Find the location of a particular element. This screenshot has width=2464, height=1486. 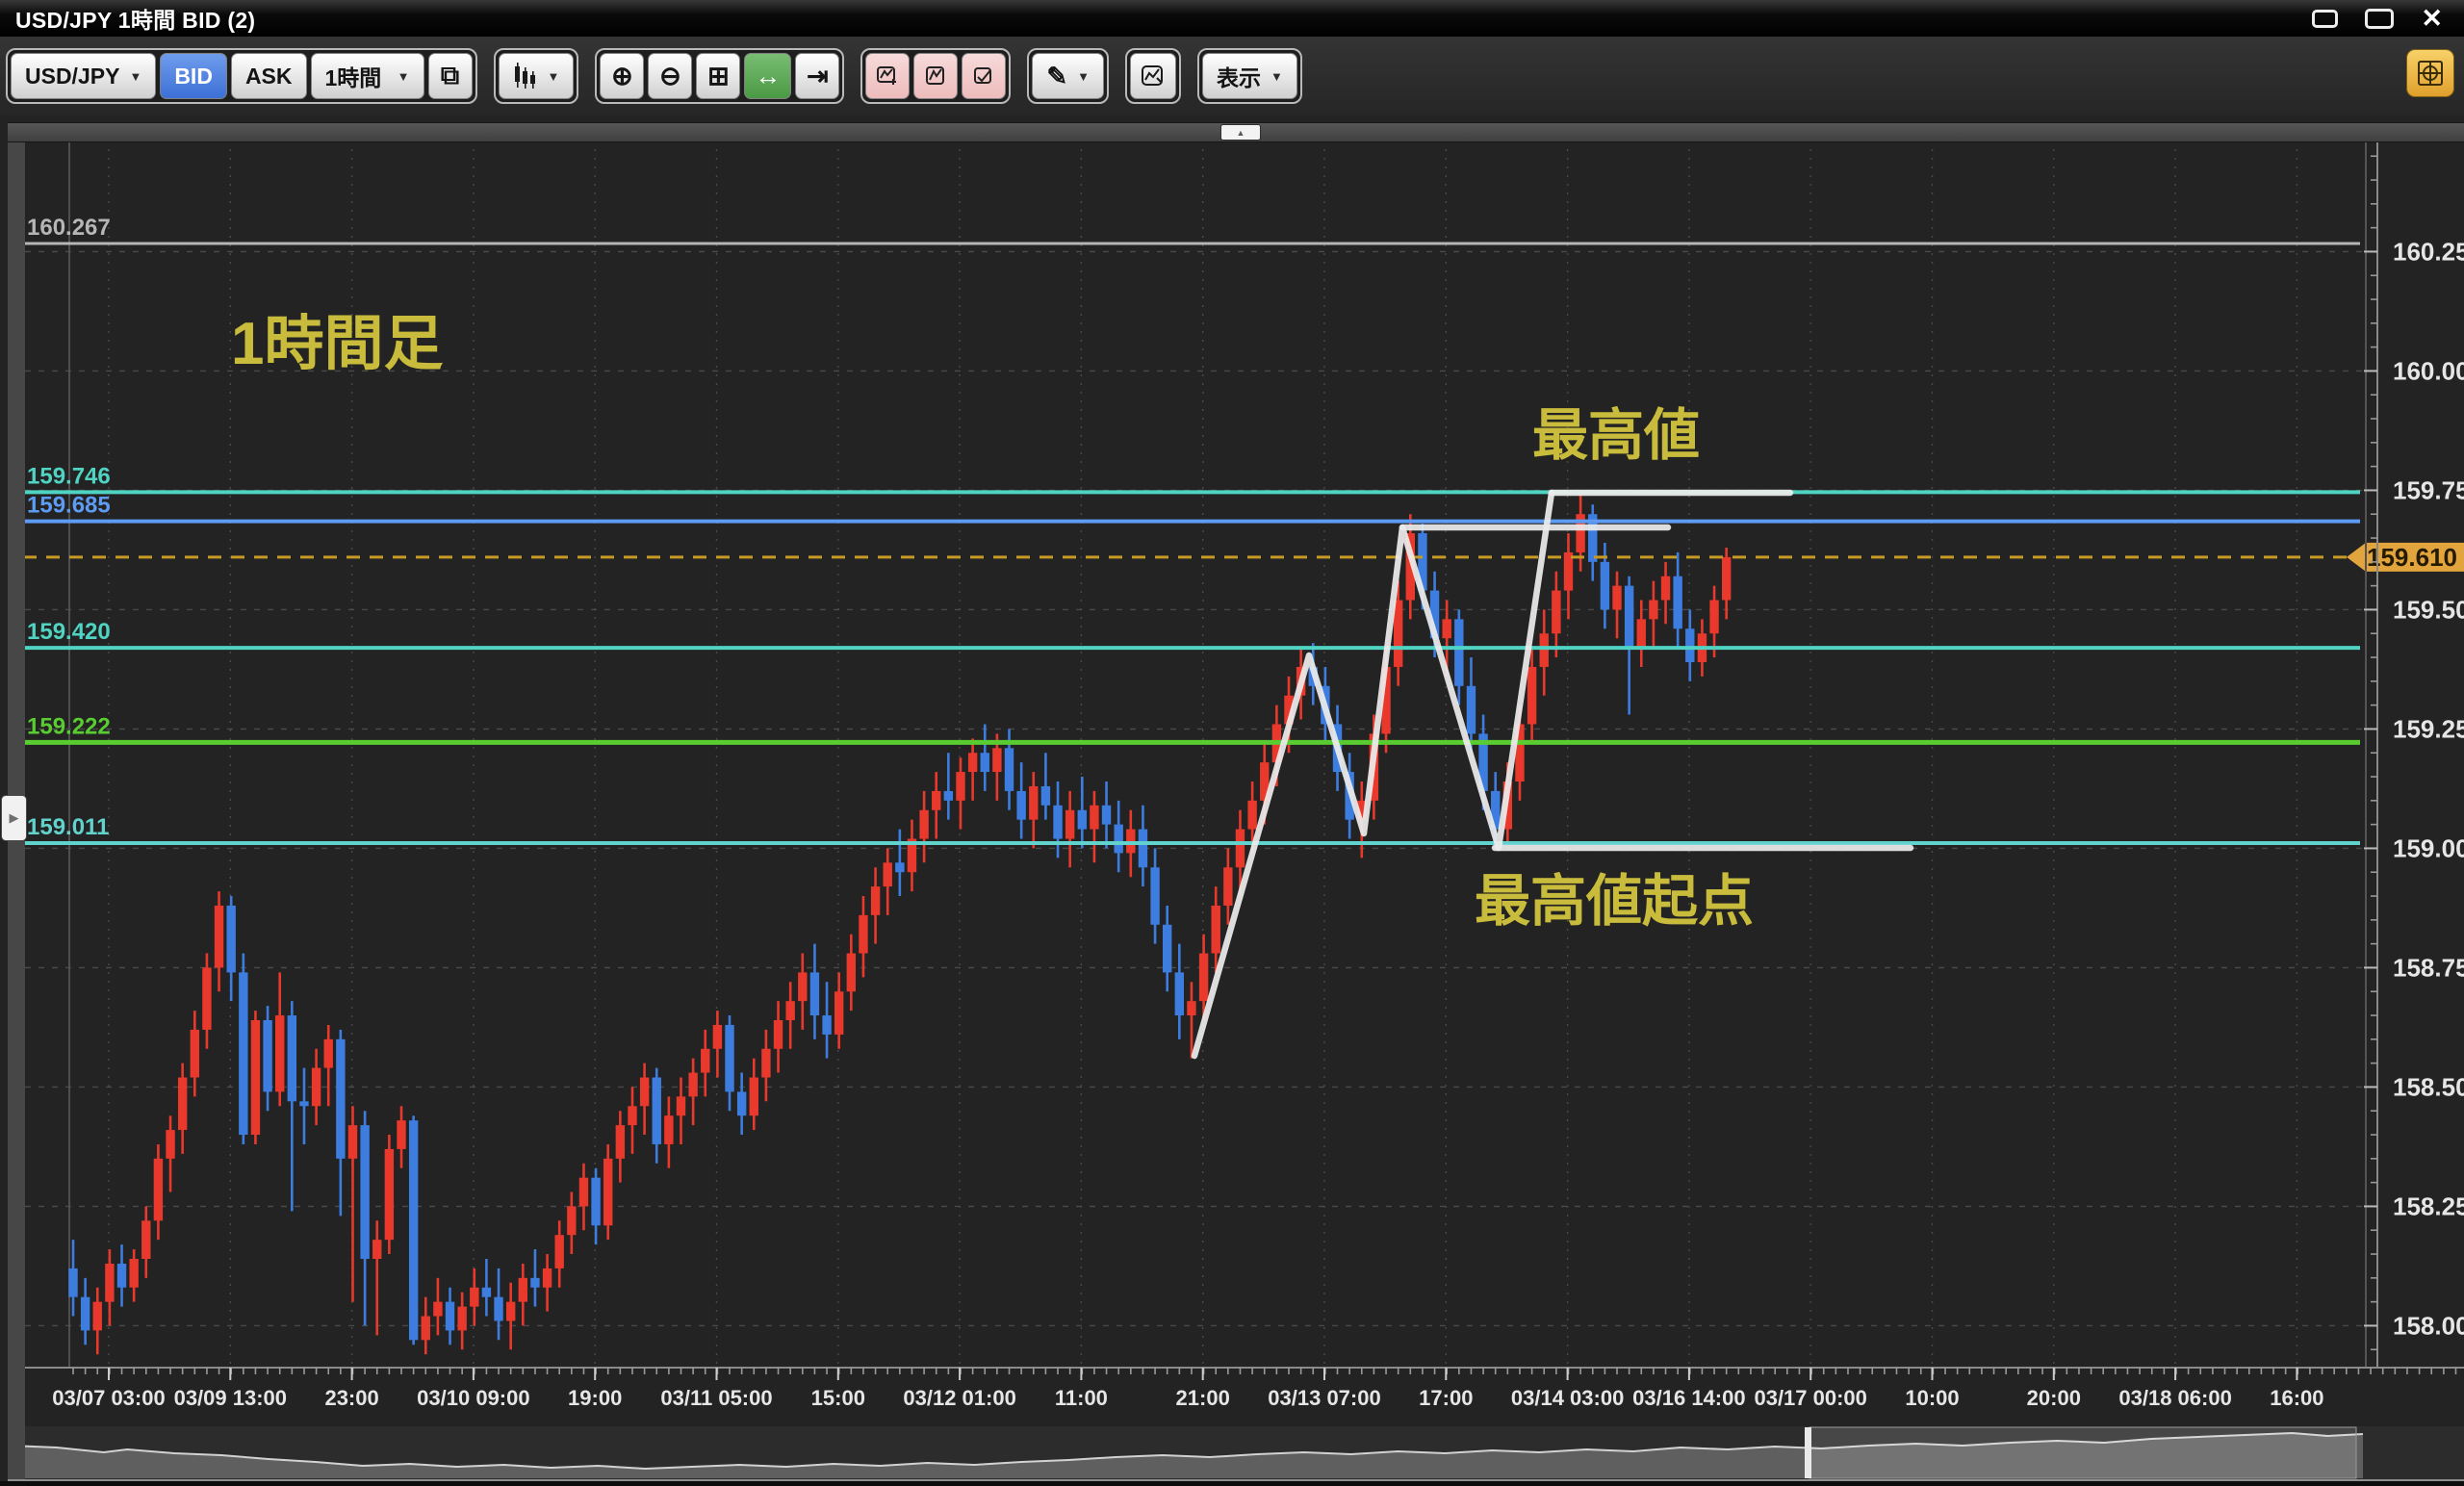

svg-text: 159.610 is located at coordinates (2412, 557).